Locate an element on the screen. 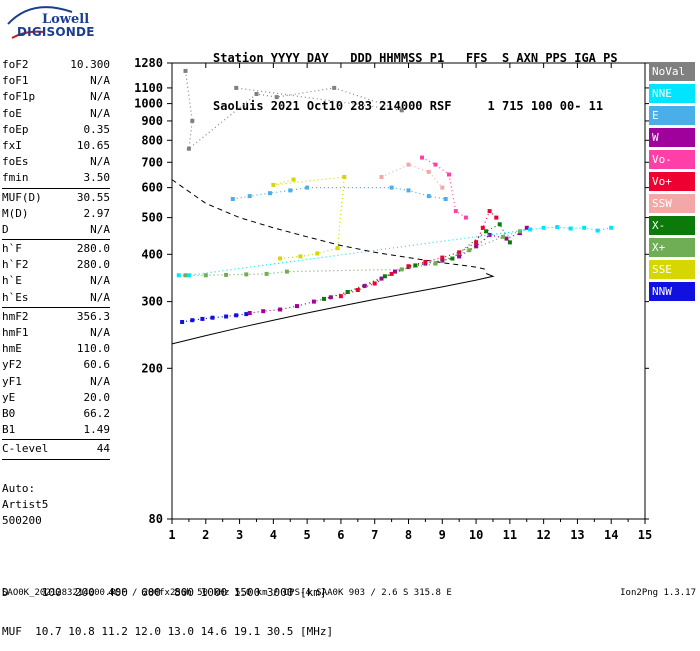 The width and height of the screenshot is (700, 651). param-value: 20.0 is located at coordinates (97, 397).